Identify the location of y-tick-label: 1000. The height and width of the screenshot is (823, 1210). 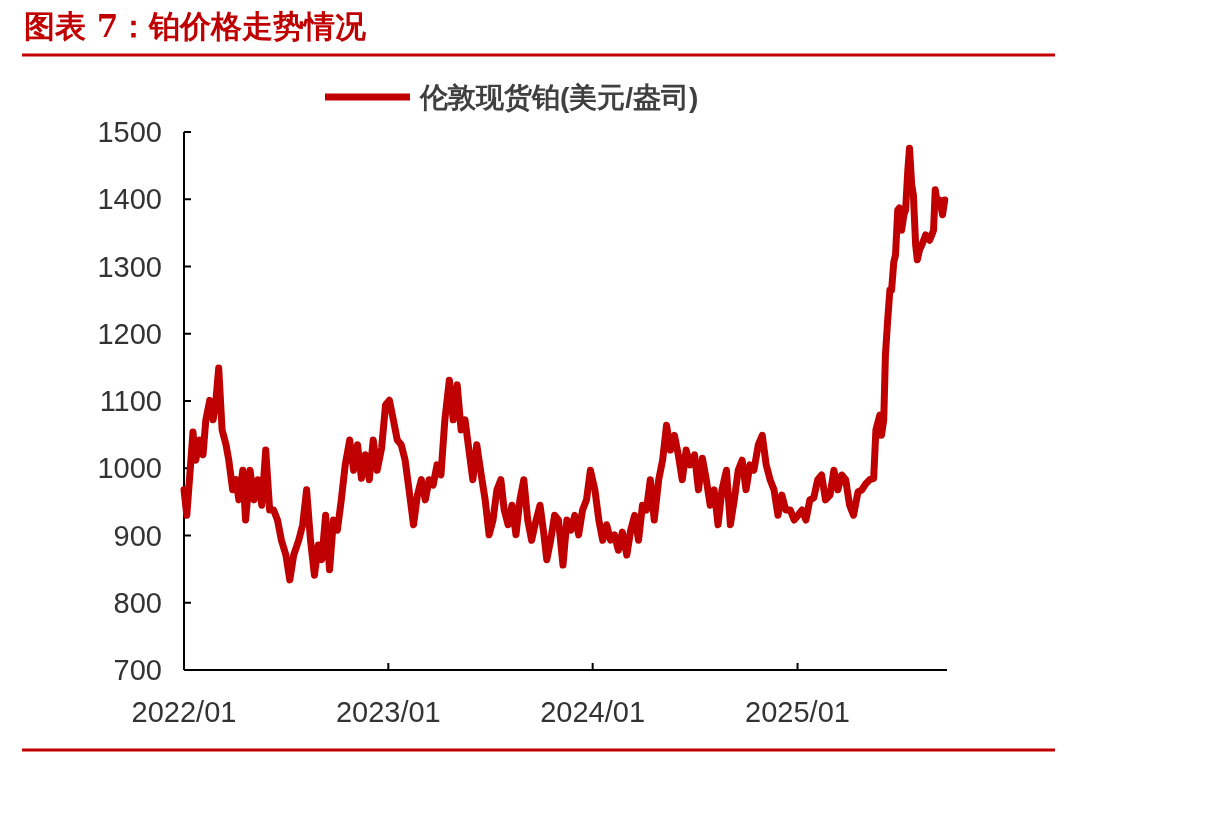
(129, 468).